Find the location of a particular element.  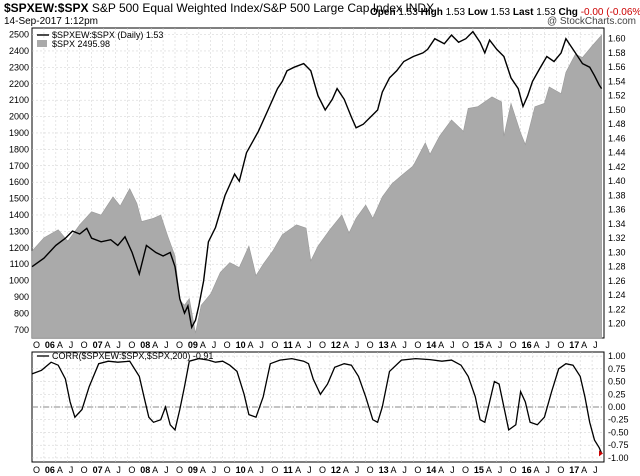

right-axis-tick-label: 1.50 is located at coordinates (617, 110).